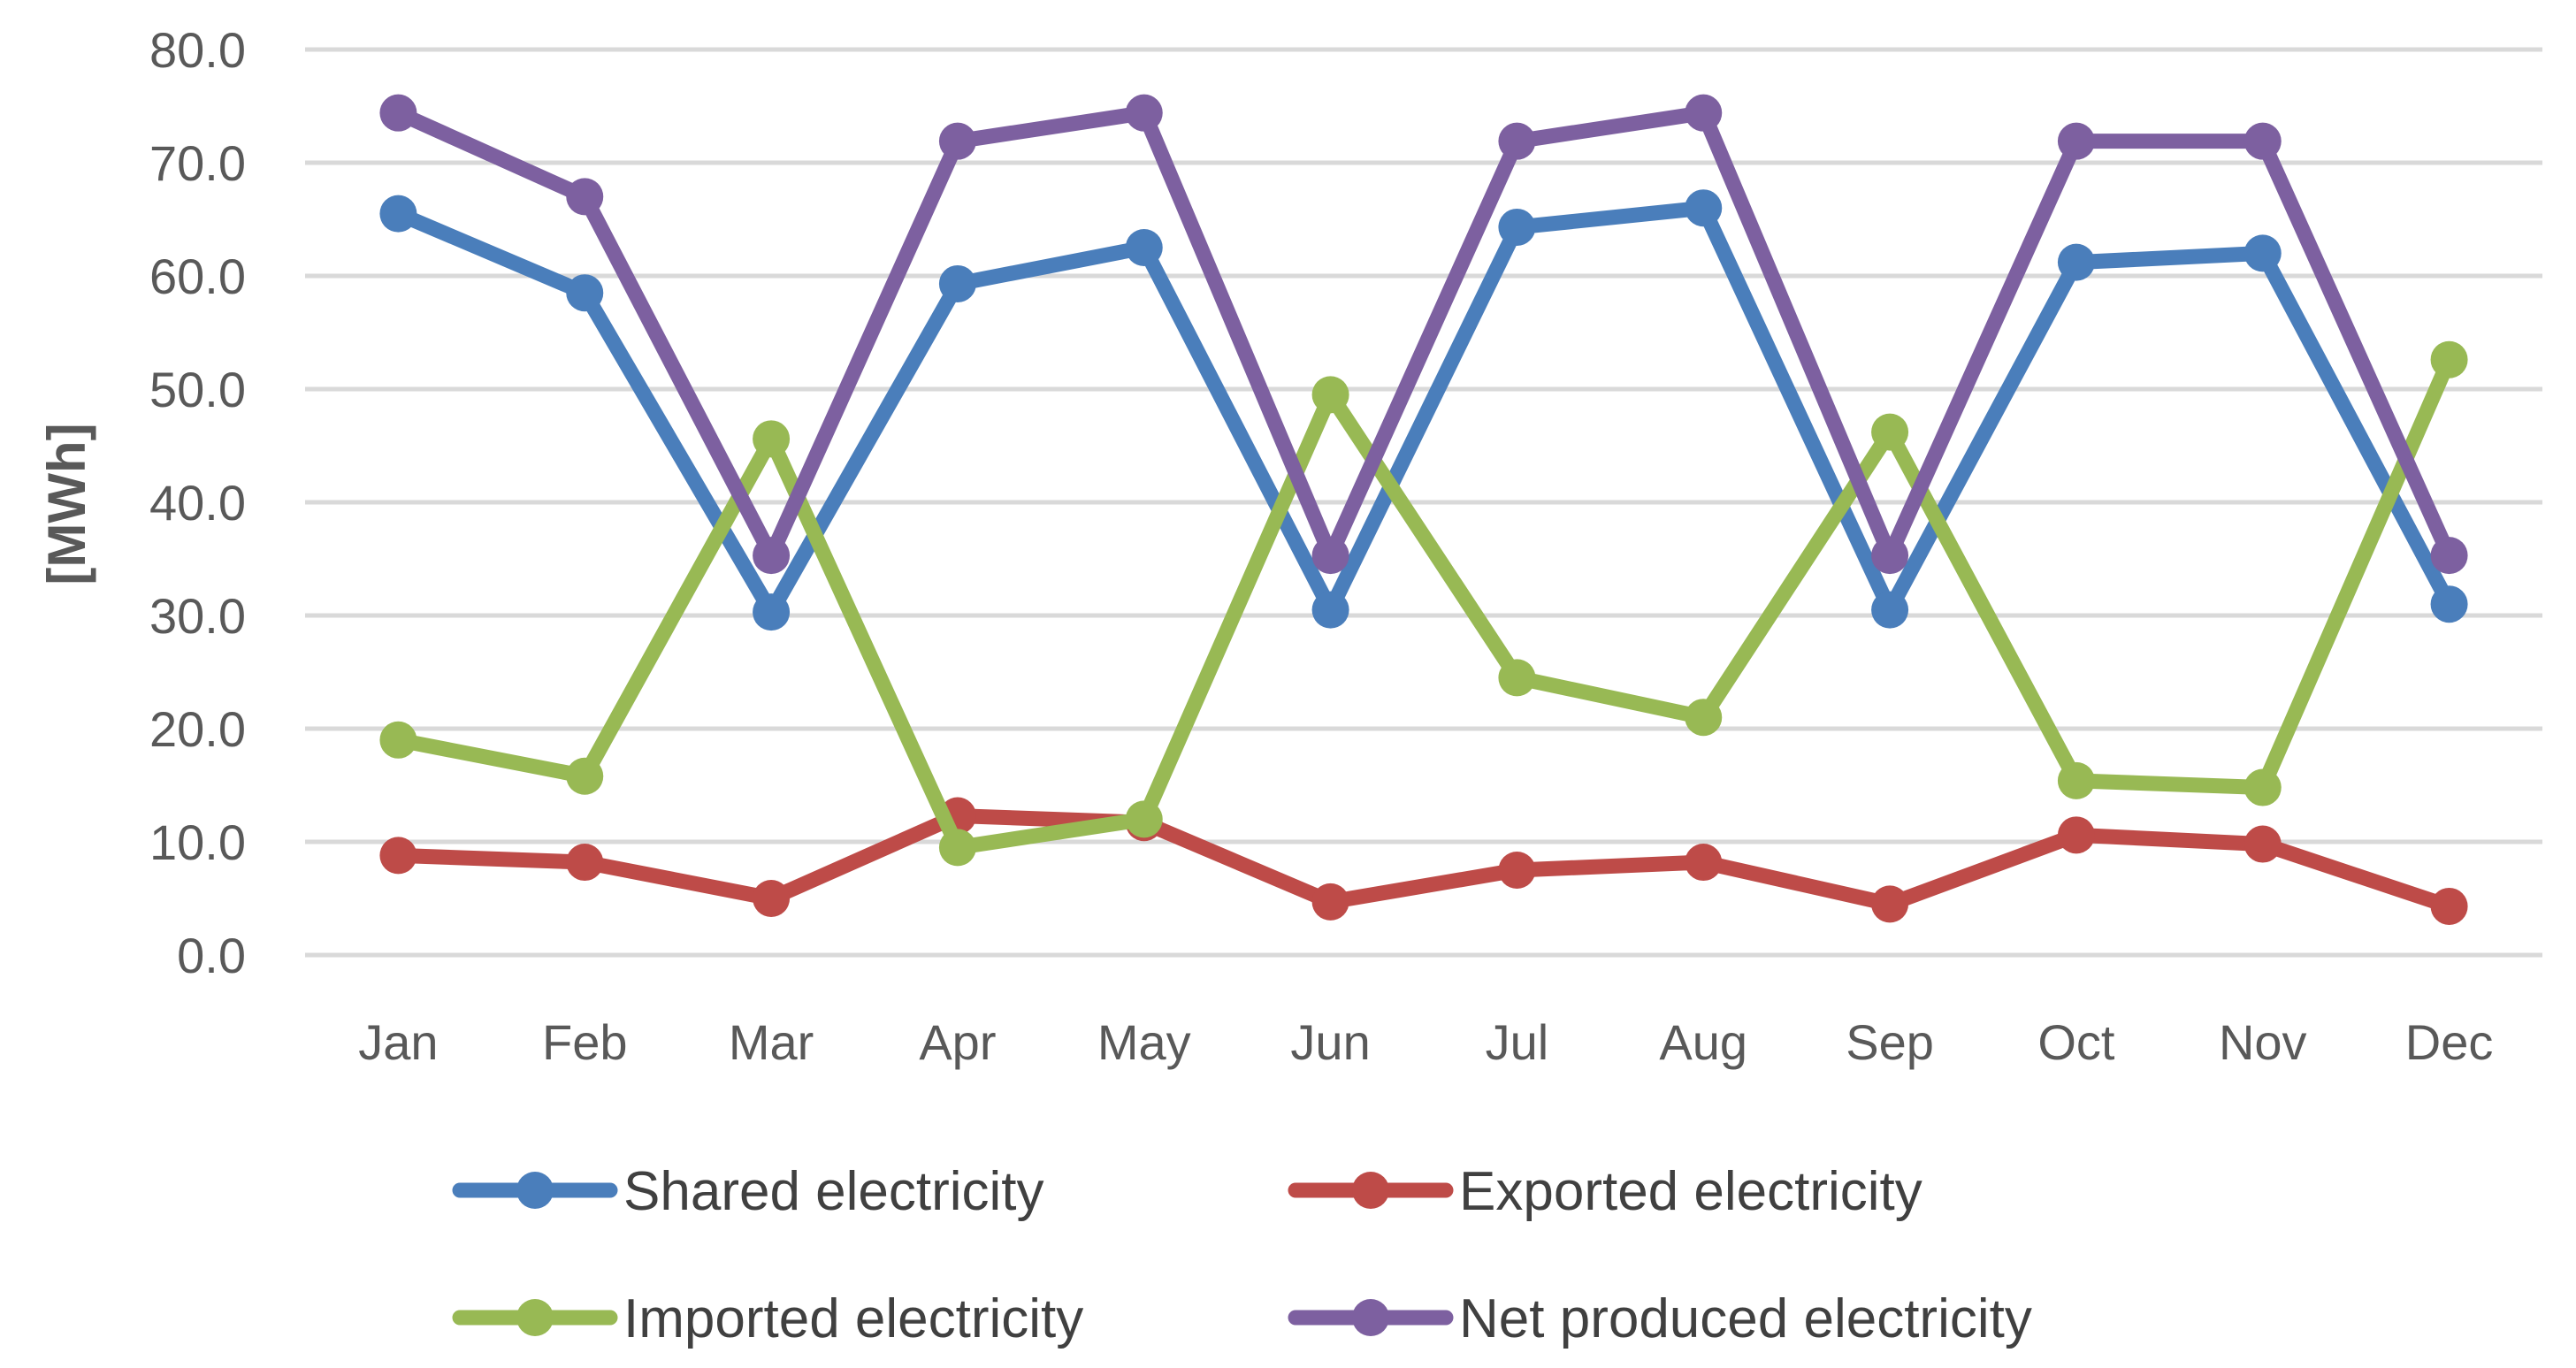  Describe the element at coordinates (198, 163) in the screenshot. I see `y-tick-label: 70.0` at that location.